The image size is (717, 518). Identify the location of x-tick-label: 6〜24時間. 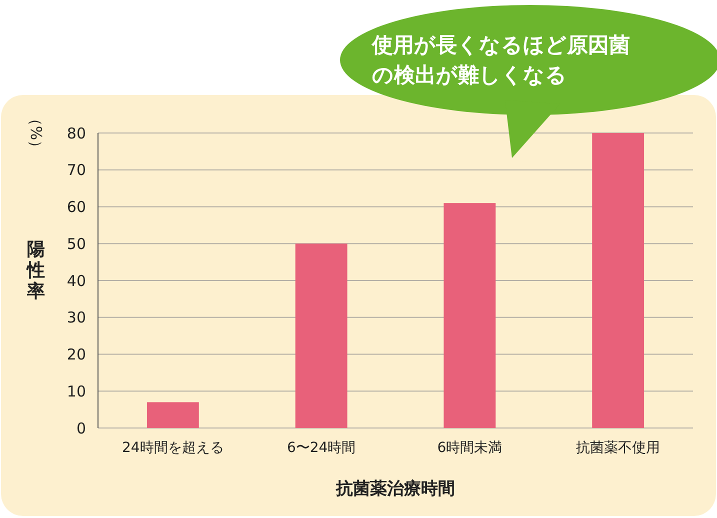
(321, 448).